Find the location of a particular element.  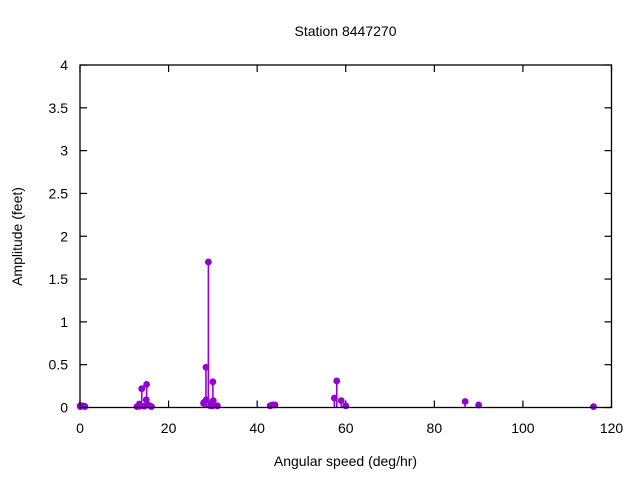

y-tick-label-1: 1 is located at coordinates (64, 322).